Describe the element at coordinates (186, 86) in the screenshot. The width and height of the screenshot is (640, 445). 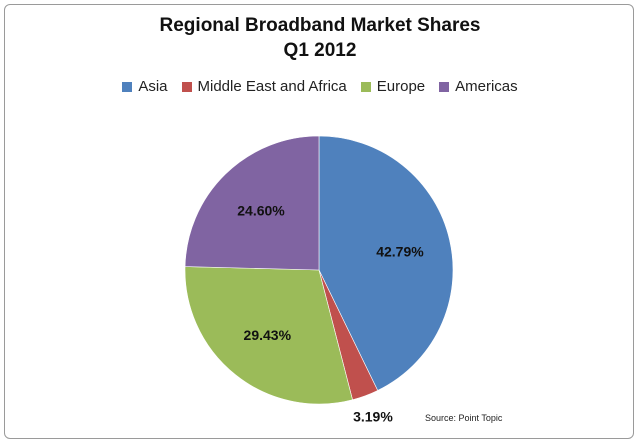
I see `legend-swatch-middle-east-africa` at that location.